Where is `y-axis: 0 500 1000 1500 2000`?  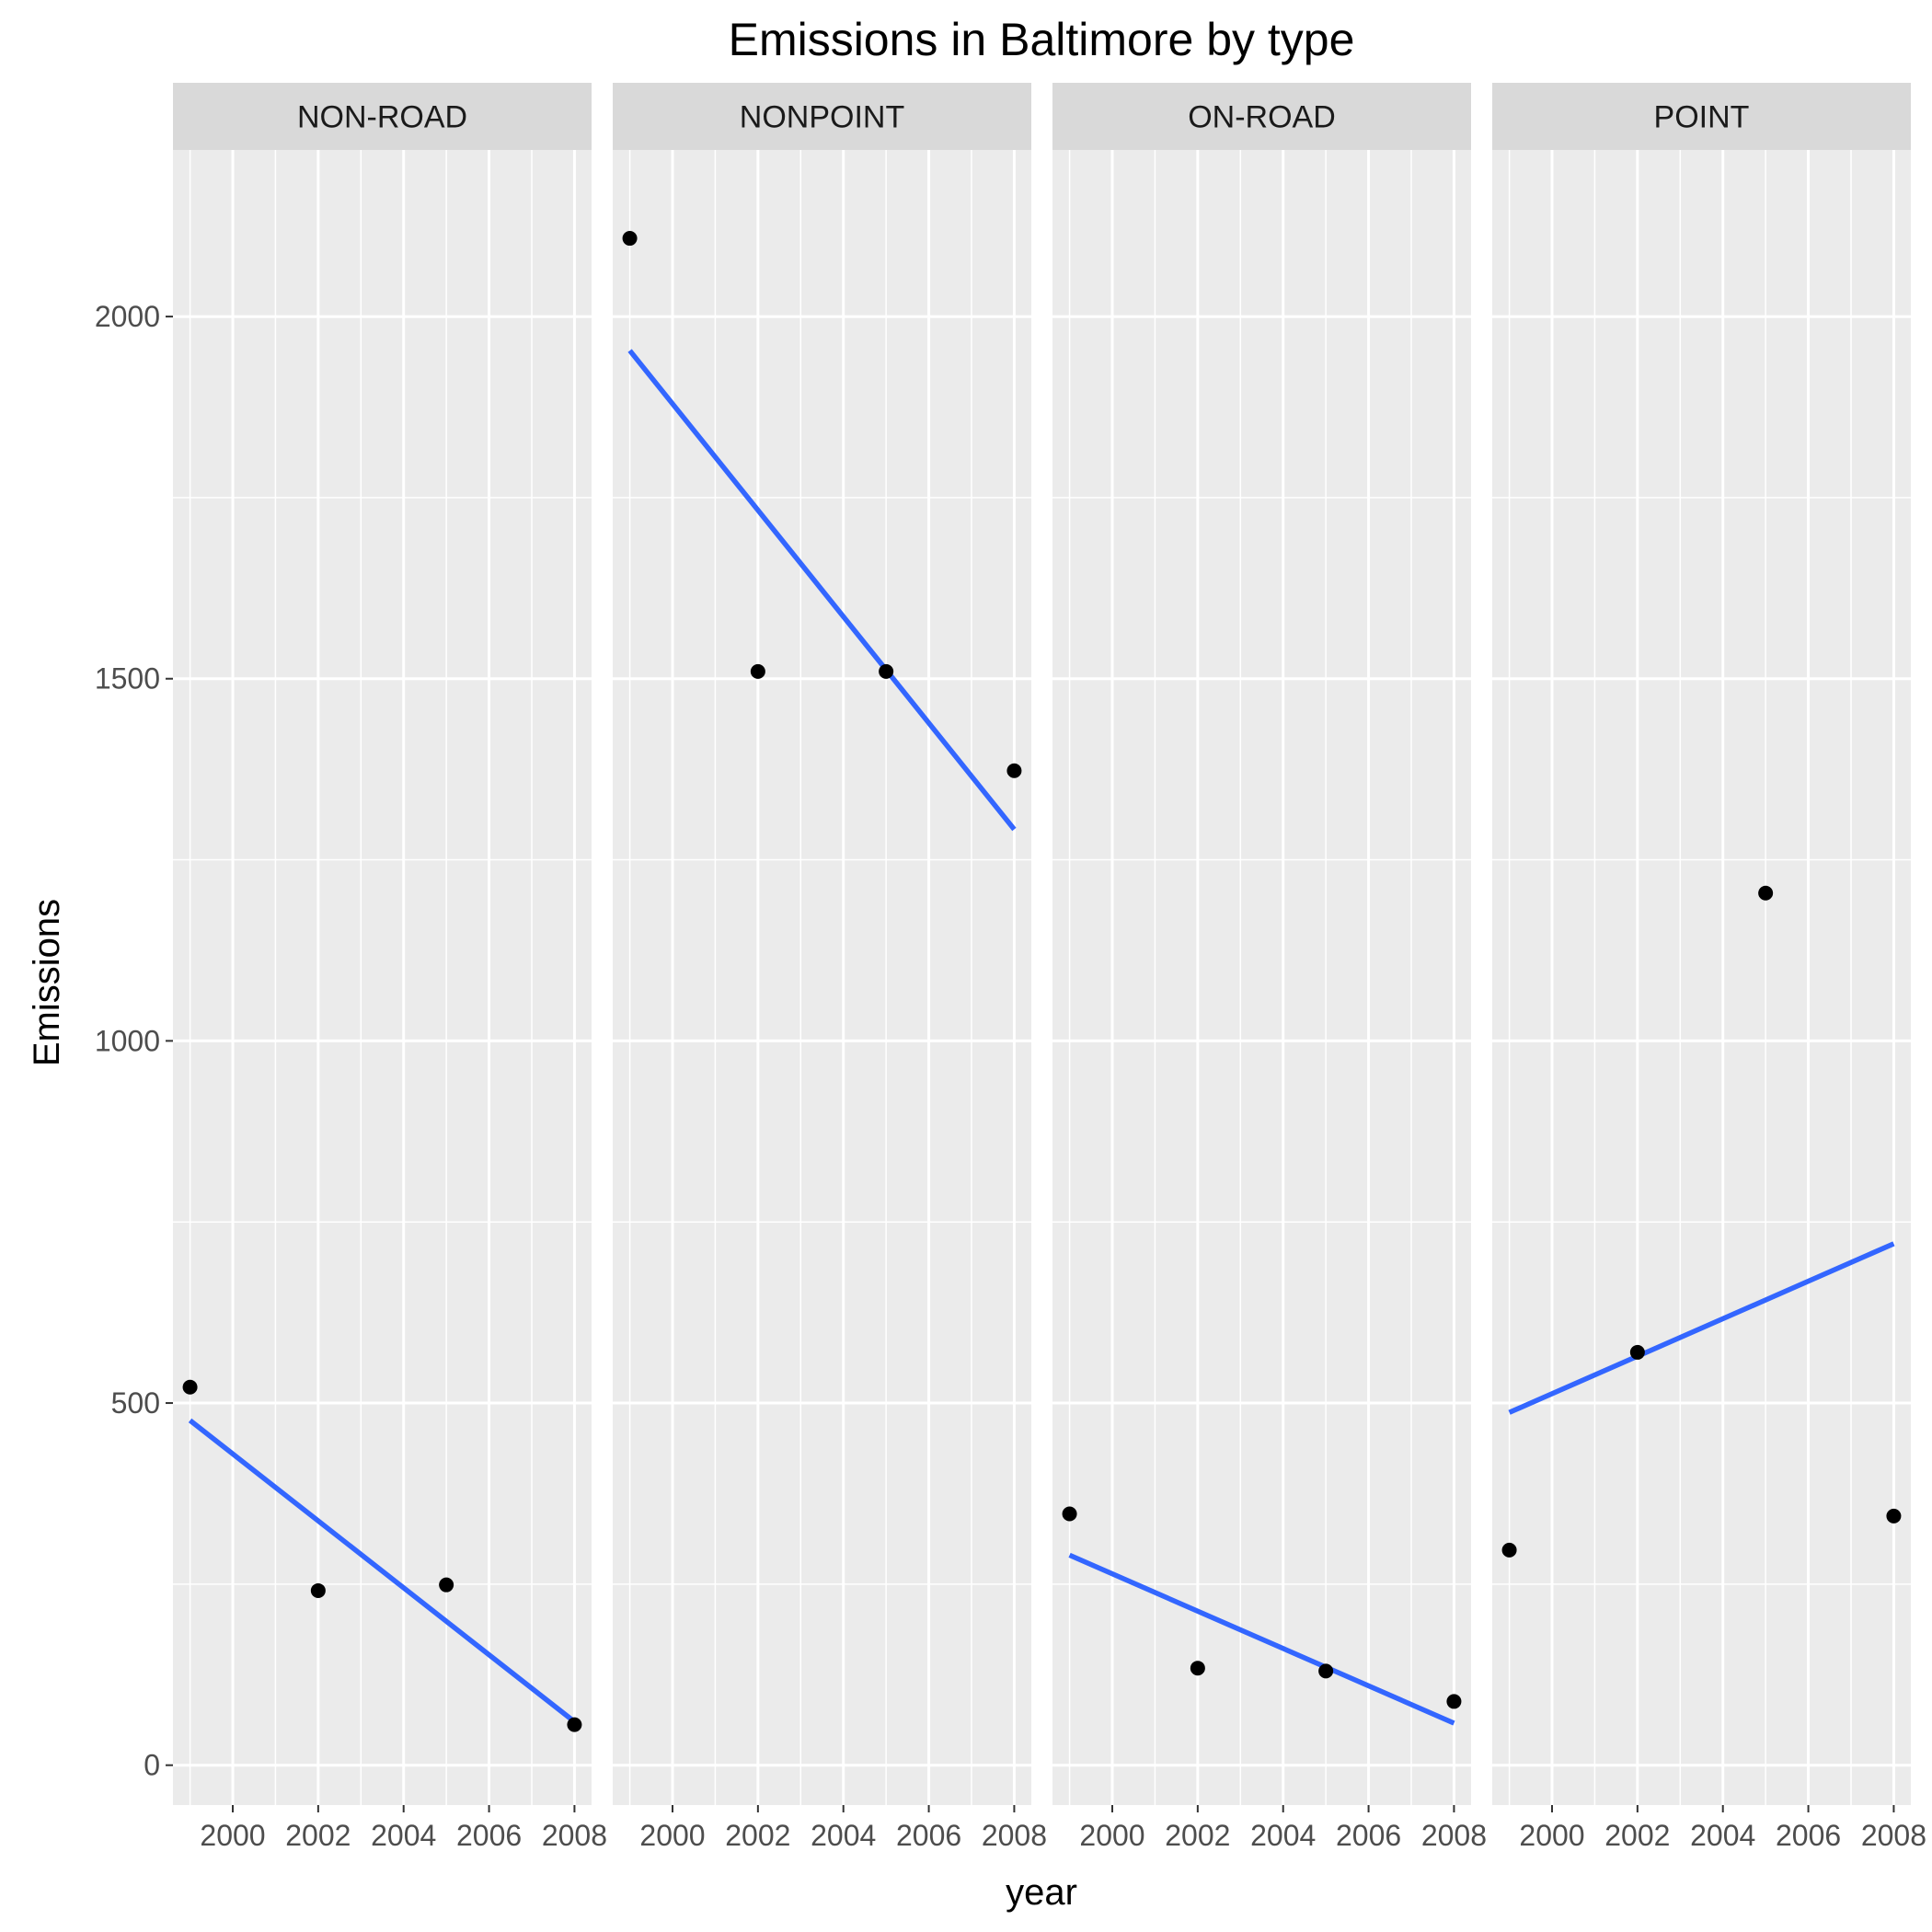
y-axis: 0 500 1000 1500 2000 is located at coordinates (134, 1041).